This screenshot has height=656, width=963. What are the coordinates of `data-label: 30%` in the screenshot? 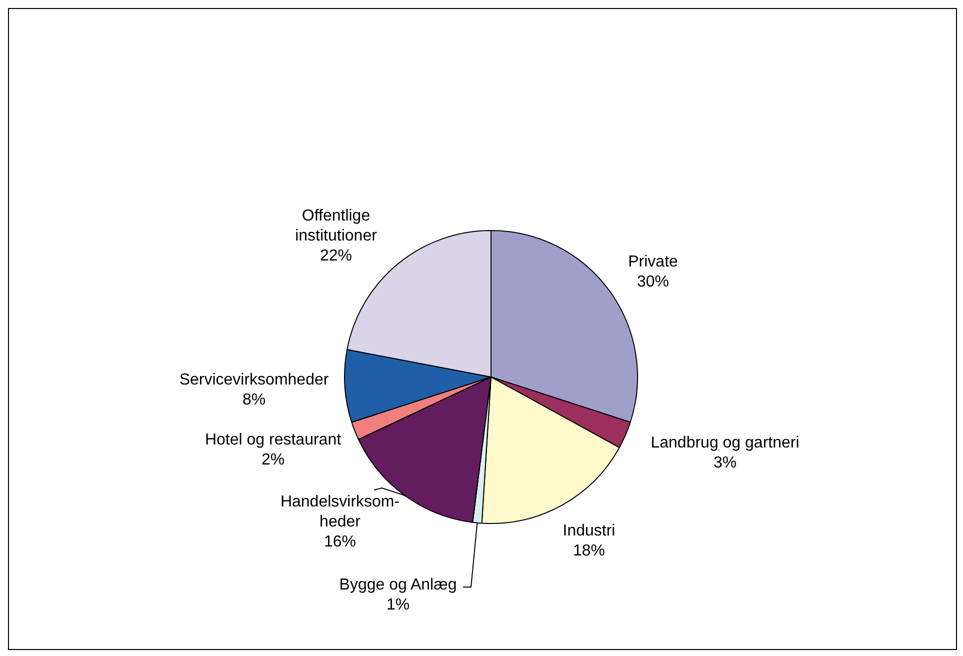 It's located at (653, 281).